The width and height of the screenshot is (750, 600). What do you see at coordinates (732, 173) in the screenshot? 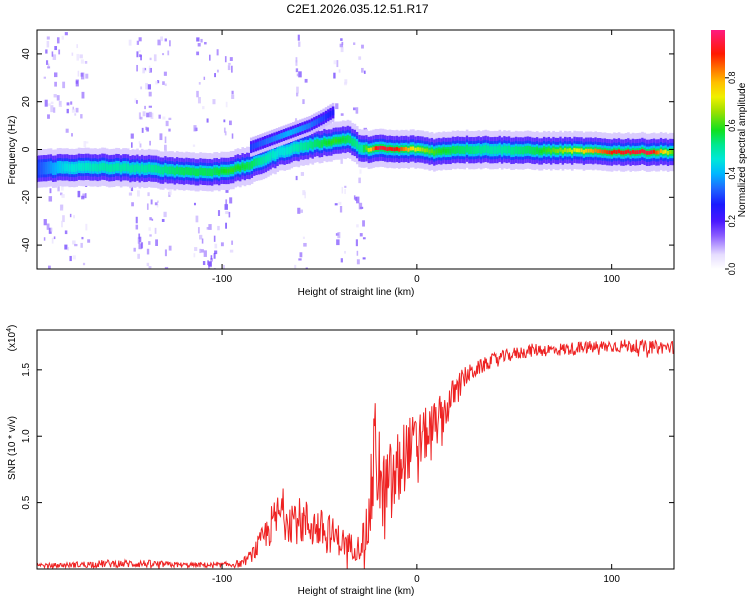
I see `colorbar-tick-label: 0.4` at bounding box center [732, 173].